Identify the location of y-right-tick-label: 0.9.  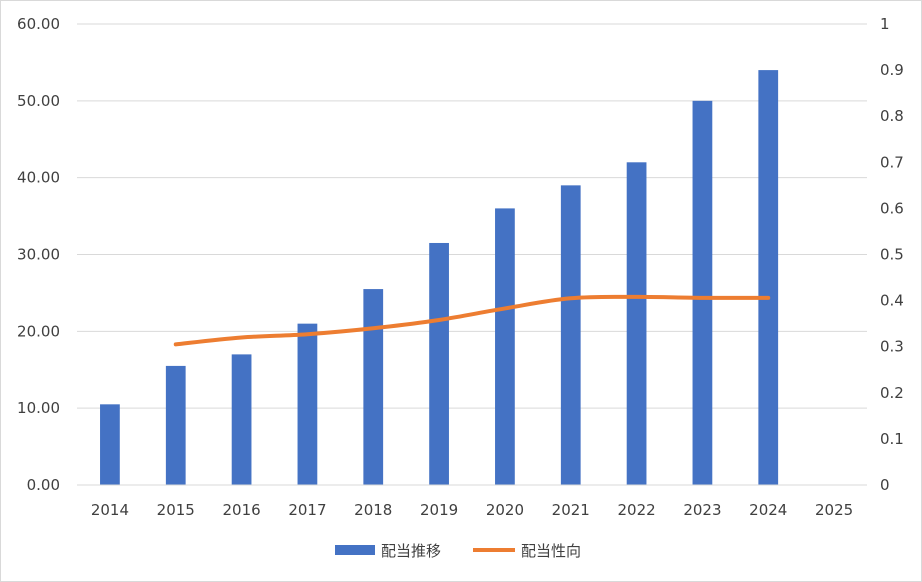
(892, 70).